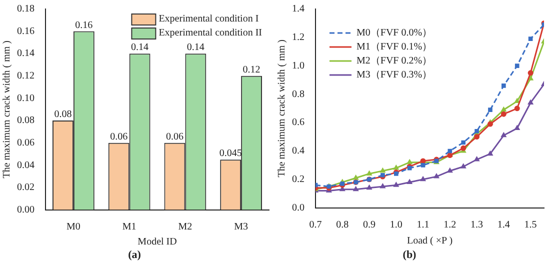 This screenshot has width=550, height=263. Describe the element at coordinates (342, 224) in the screenshot. I see `x-tick-label: 0.8` at that location.